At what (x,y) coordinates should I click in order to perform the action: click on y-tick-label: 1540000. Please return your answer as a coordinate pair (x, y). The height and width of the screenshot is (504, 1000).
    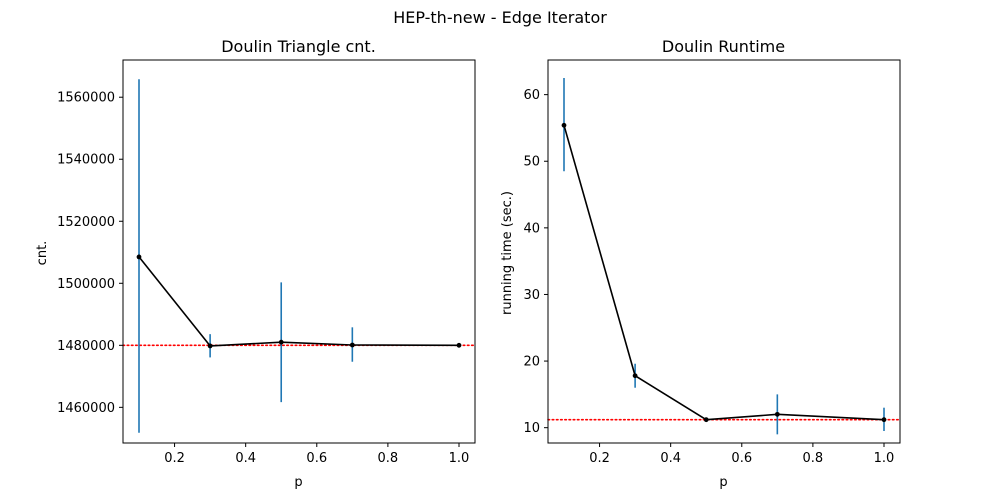
    Looking at the image, I should click on (86, 160).